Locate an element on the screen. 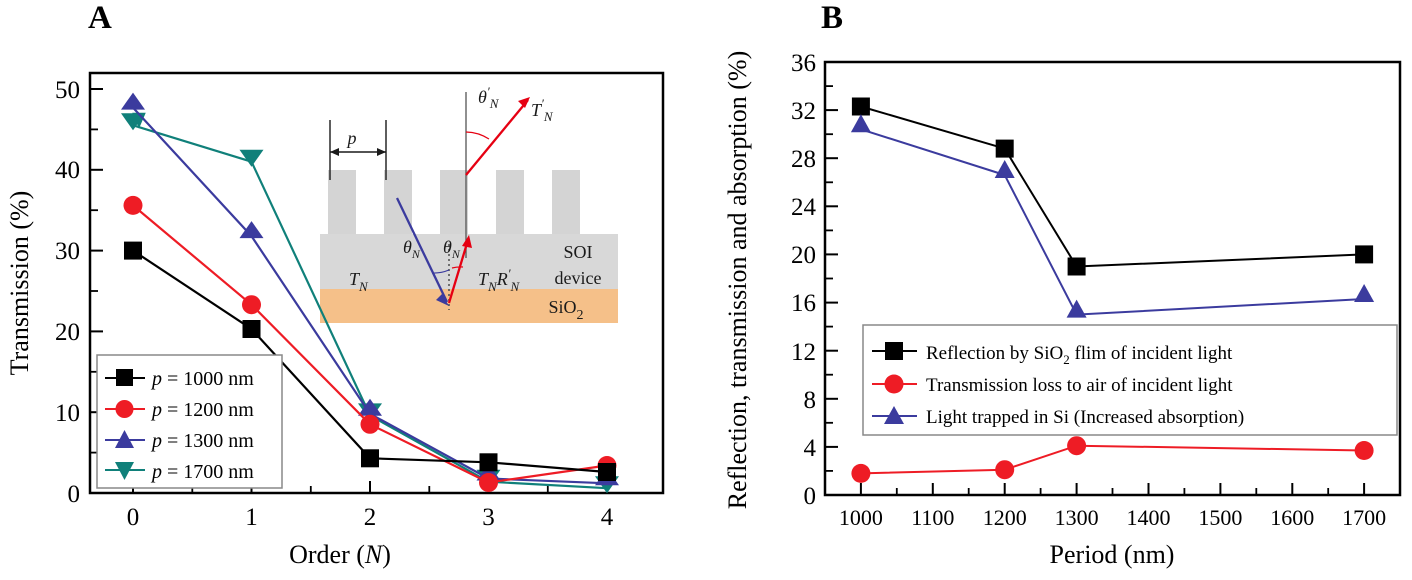 Image resolution: width=1412 pixels, height=580 pixels. inset-ray-transmitted is located at coordinates (497, 137).